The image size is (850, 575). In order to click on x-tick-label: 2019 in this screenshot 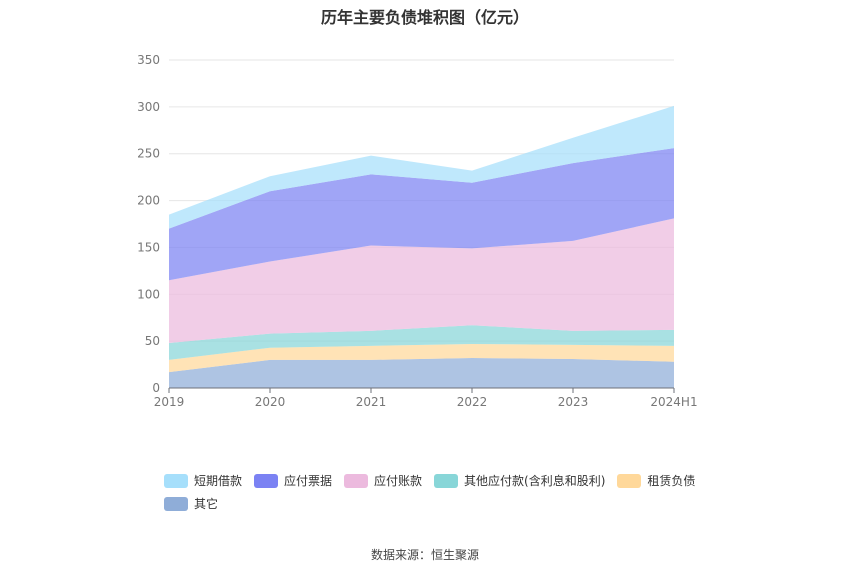, I will do `click(169, 402)`.